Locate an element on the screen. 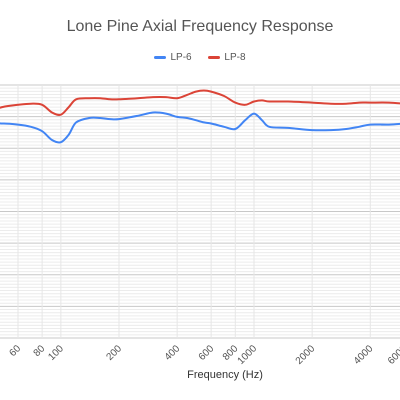  legend-item-lp6: LP-6 is located at coordinates (173, 57).